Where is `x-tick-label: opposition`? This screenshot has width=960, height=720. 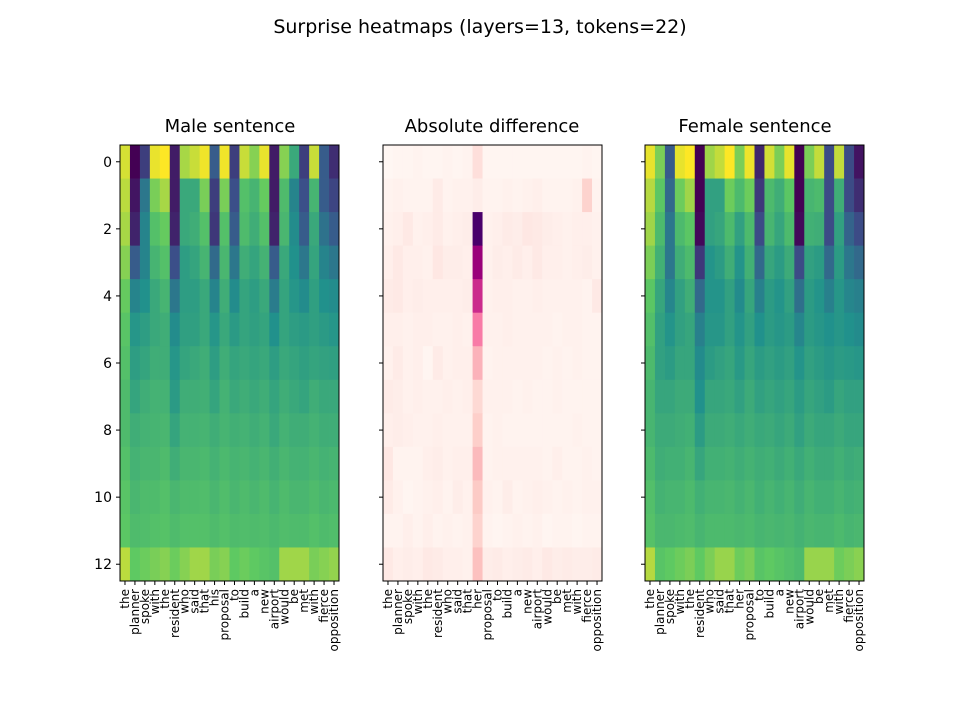 x-tick-label: opposition is located at coordinates (859, 620).